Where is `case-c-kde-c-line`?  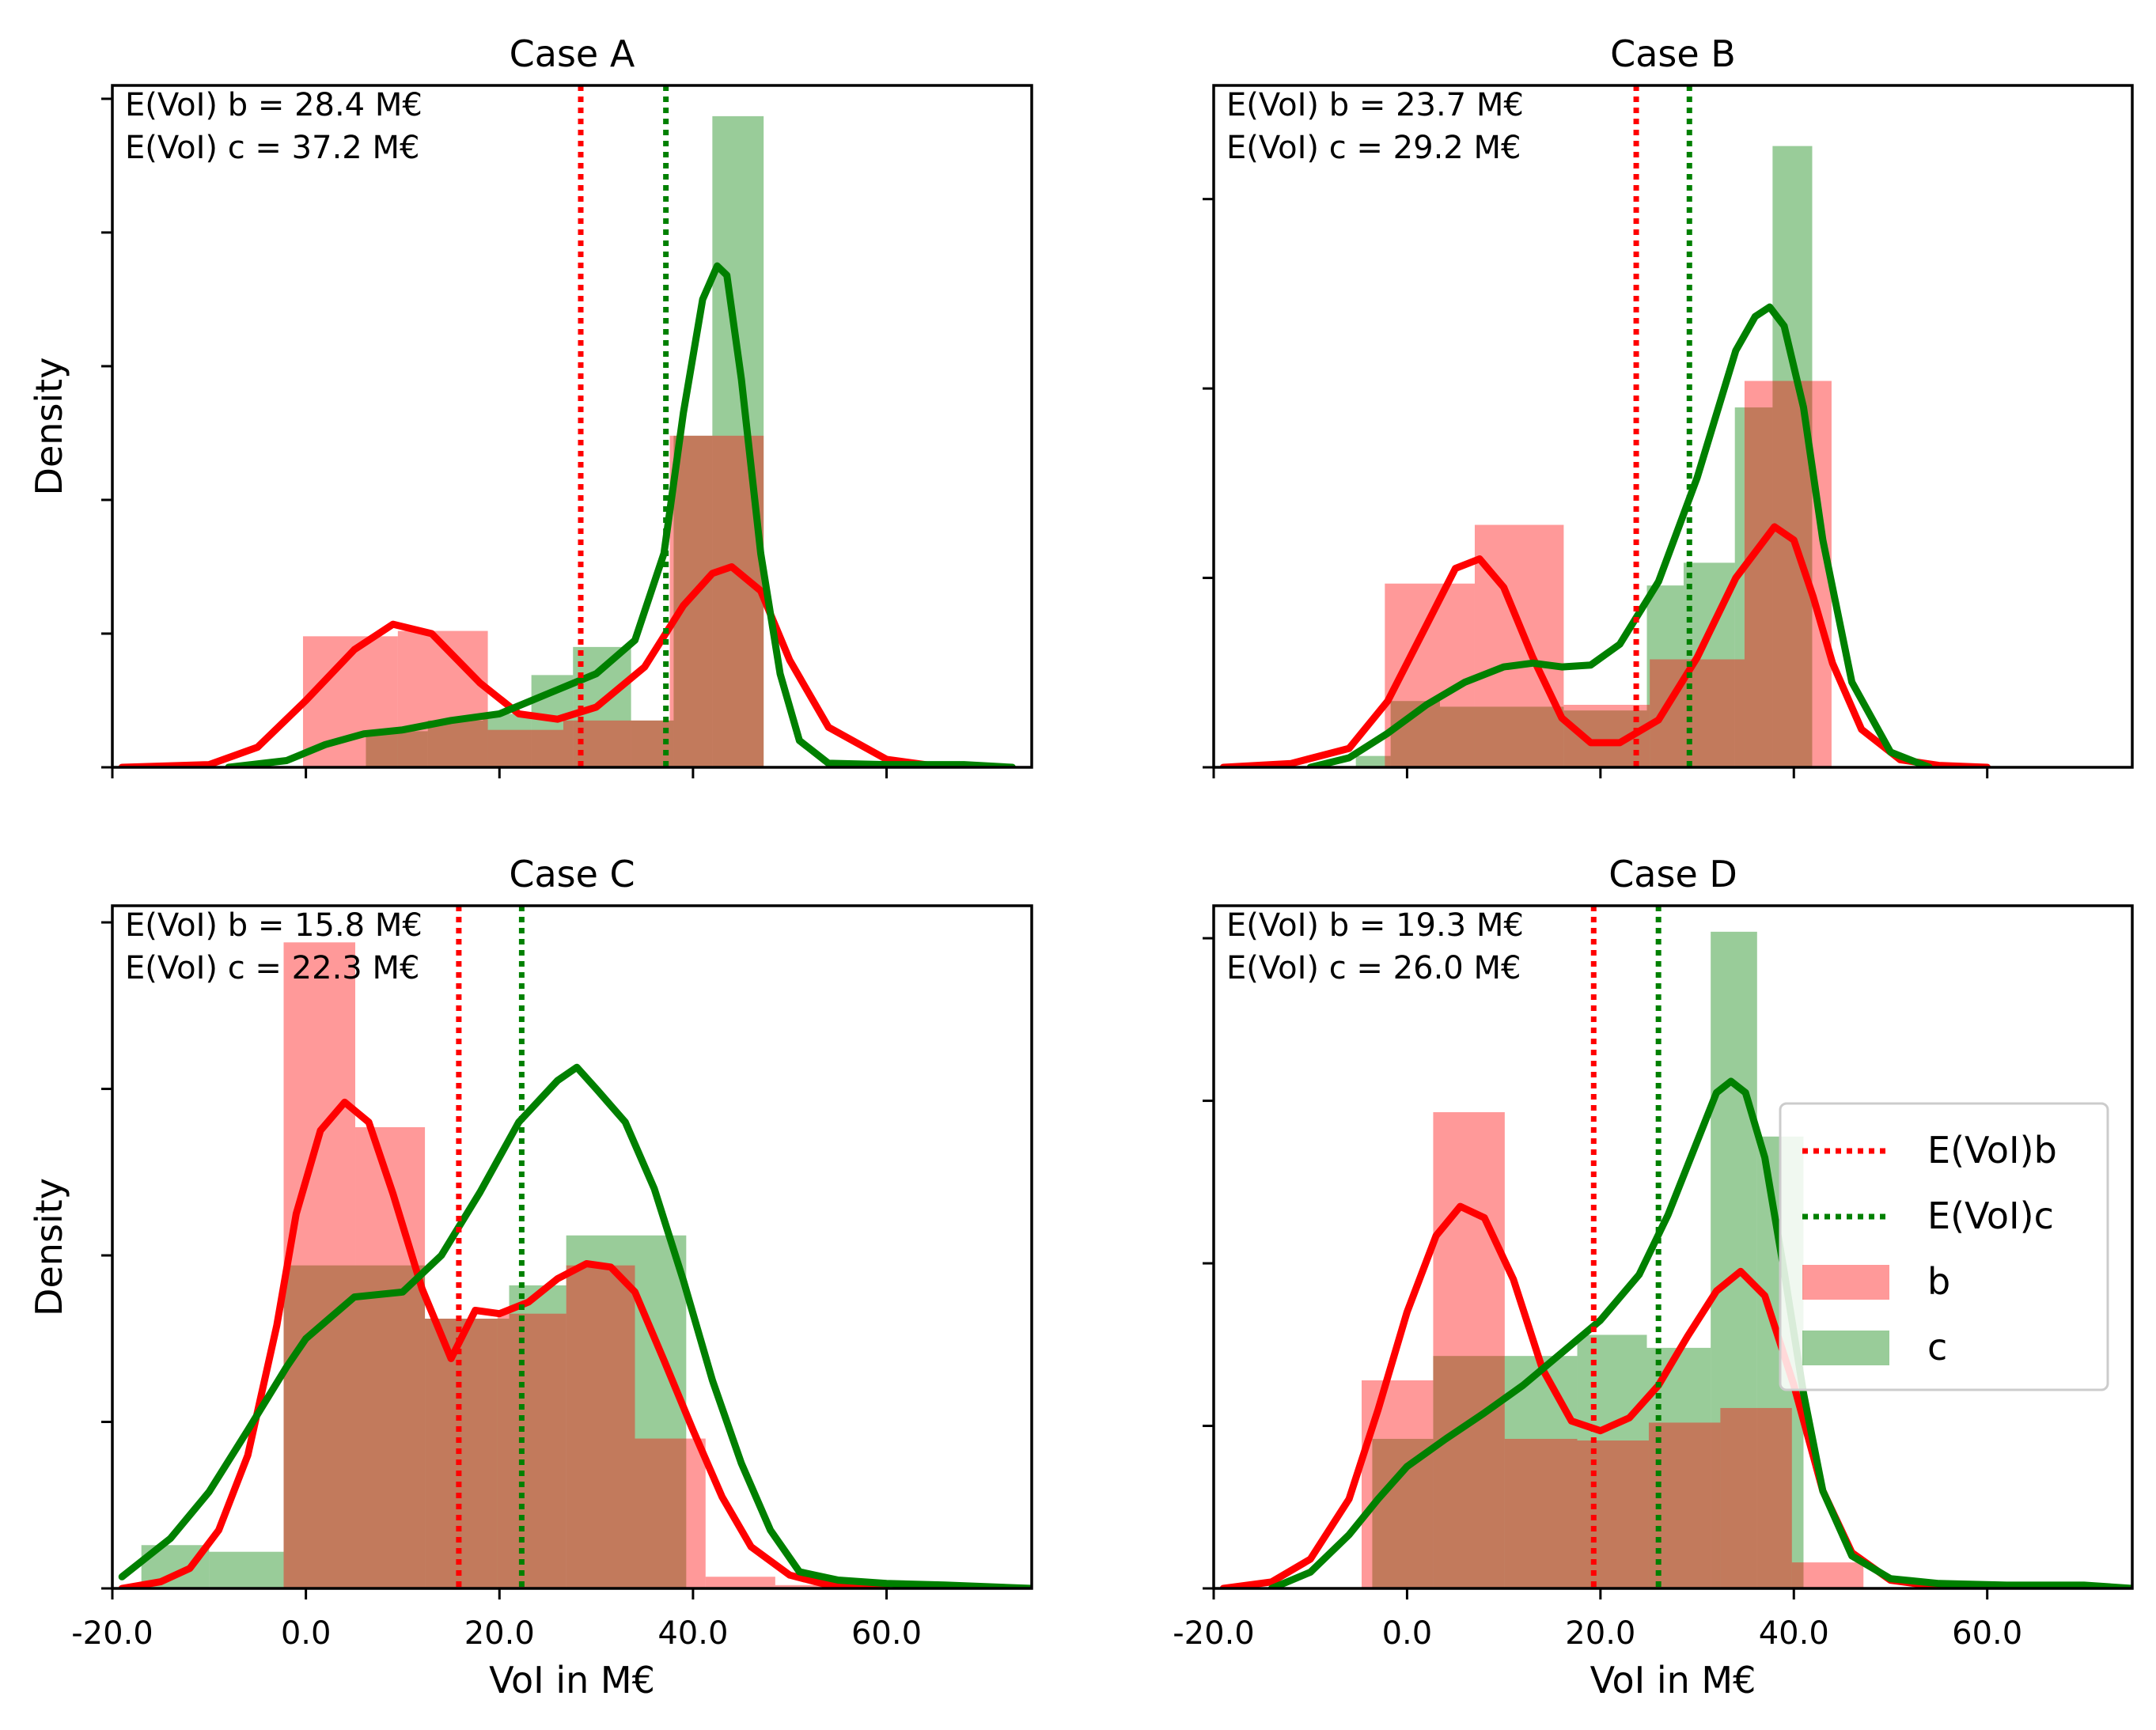 case-c-kde-c-line is located at coordinates (575, 1325).